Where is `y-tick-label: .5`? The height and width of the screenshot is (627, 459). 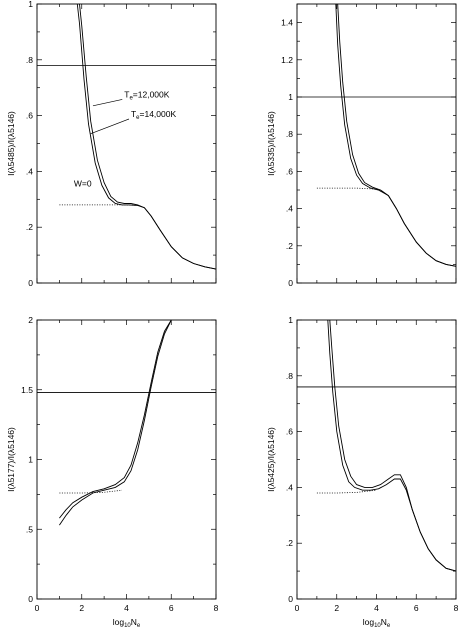
y-tick-label: .5 is located at coordinates (29, 529).